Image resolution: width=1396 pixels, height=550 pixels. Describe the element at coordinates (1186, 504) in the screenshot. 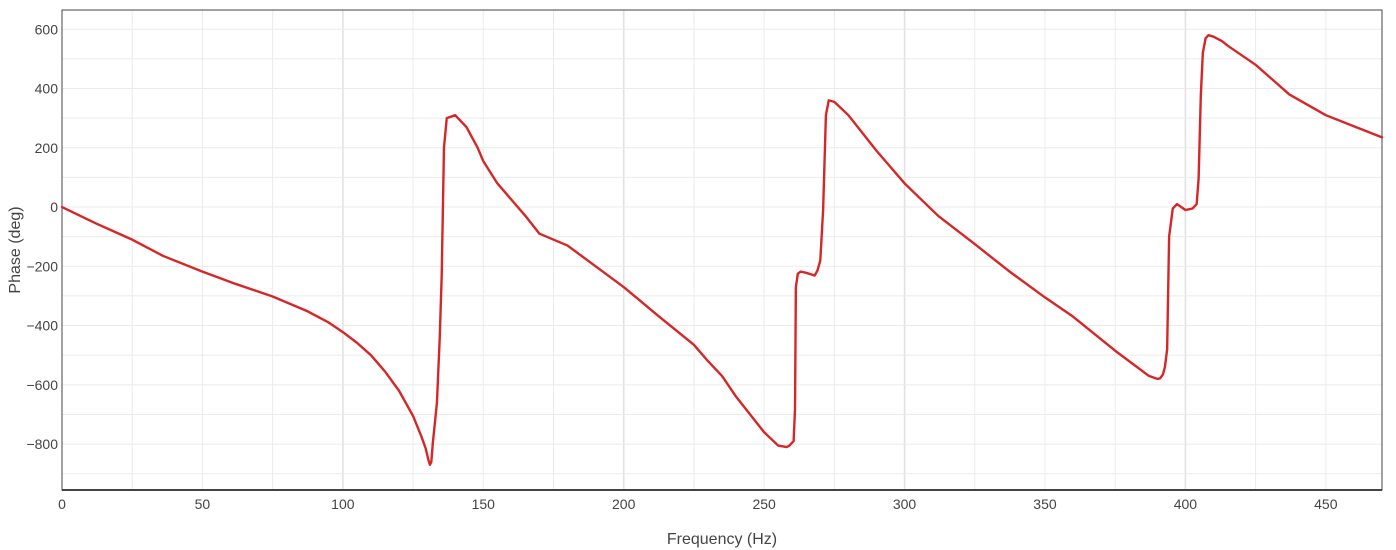

I see `x-tick-label: 400` at that location.